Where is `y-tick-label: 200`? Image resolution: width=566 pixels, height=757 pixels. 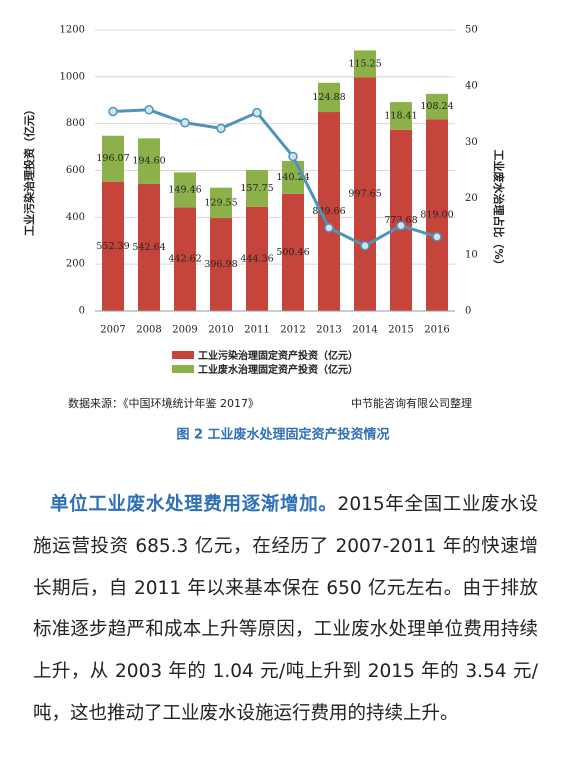 y-tick-label: 200 is located at coordinates (75, 264).